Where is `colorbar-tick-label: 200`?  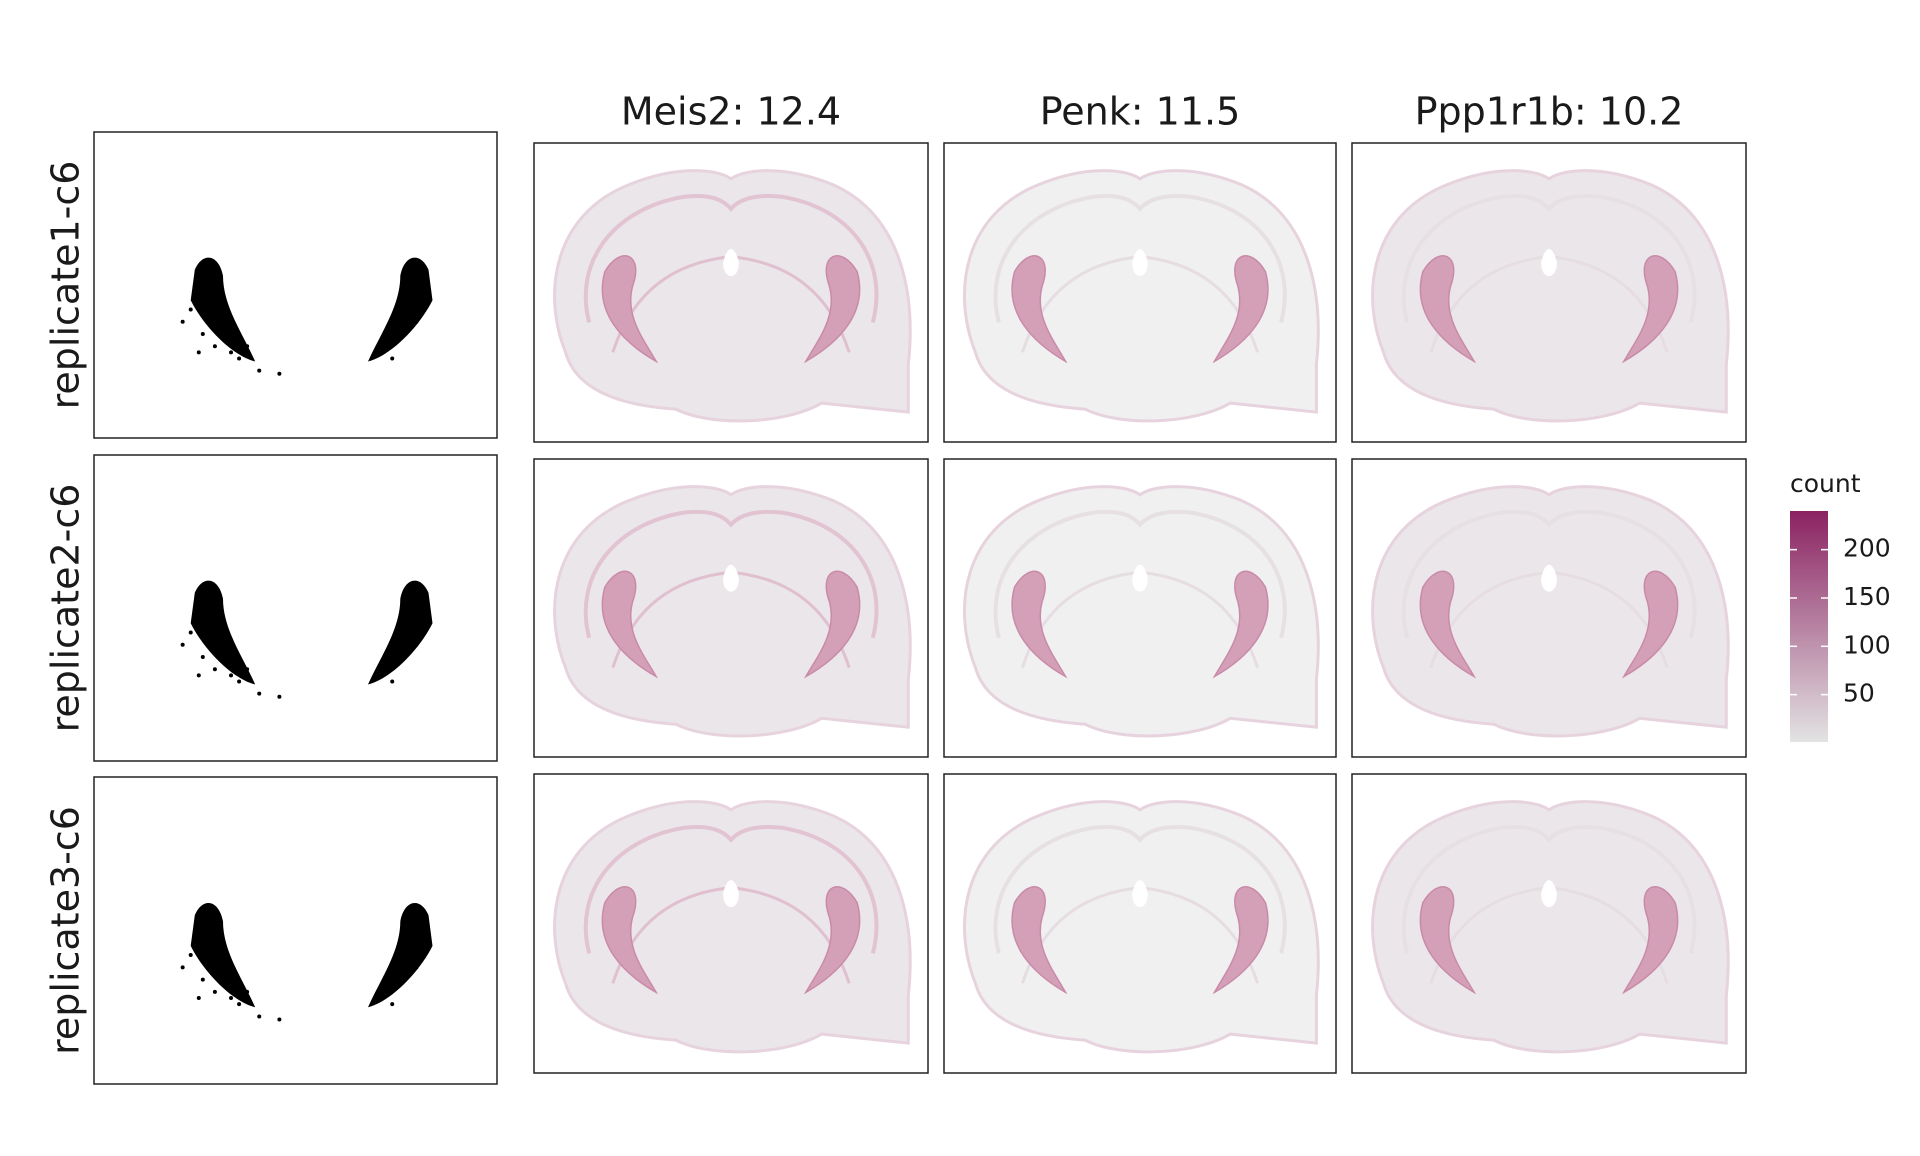
colorbar-tick-label: 200 is located at coordinates (1867, 548).